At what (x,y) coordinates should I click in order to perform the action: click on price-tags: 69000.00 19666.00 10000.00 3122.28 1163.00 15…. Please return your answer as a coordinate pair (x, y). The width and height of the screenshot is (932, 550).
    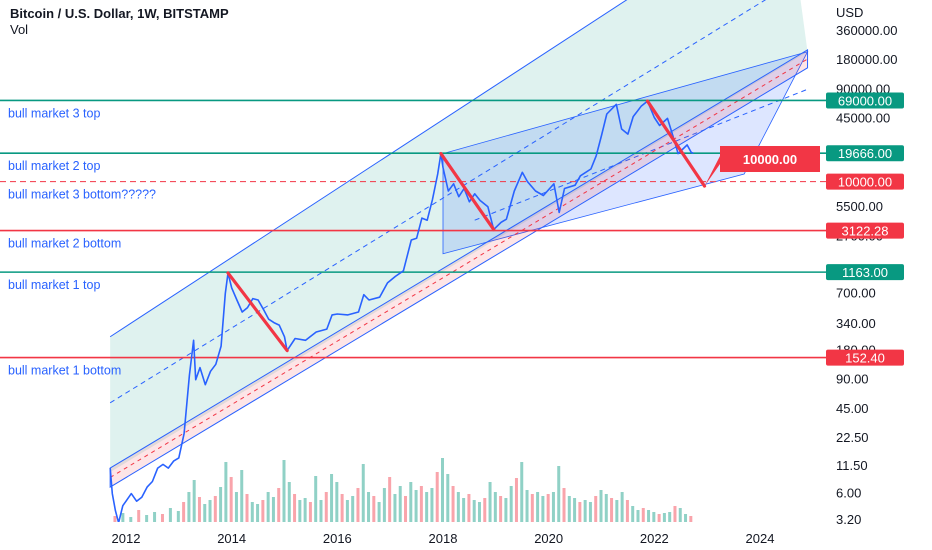
    Looking at the image, I should click on (865, 229).